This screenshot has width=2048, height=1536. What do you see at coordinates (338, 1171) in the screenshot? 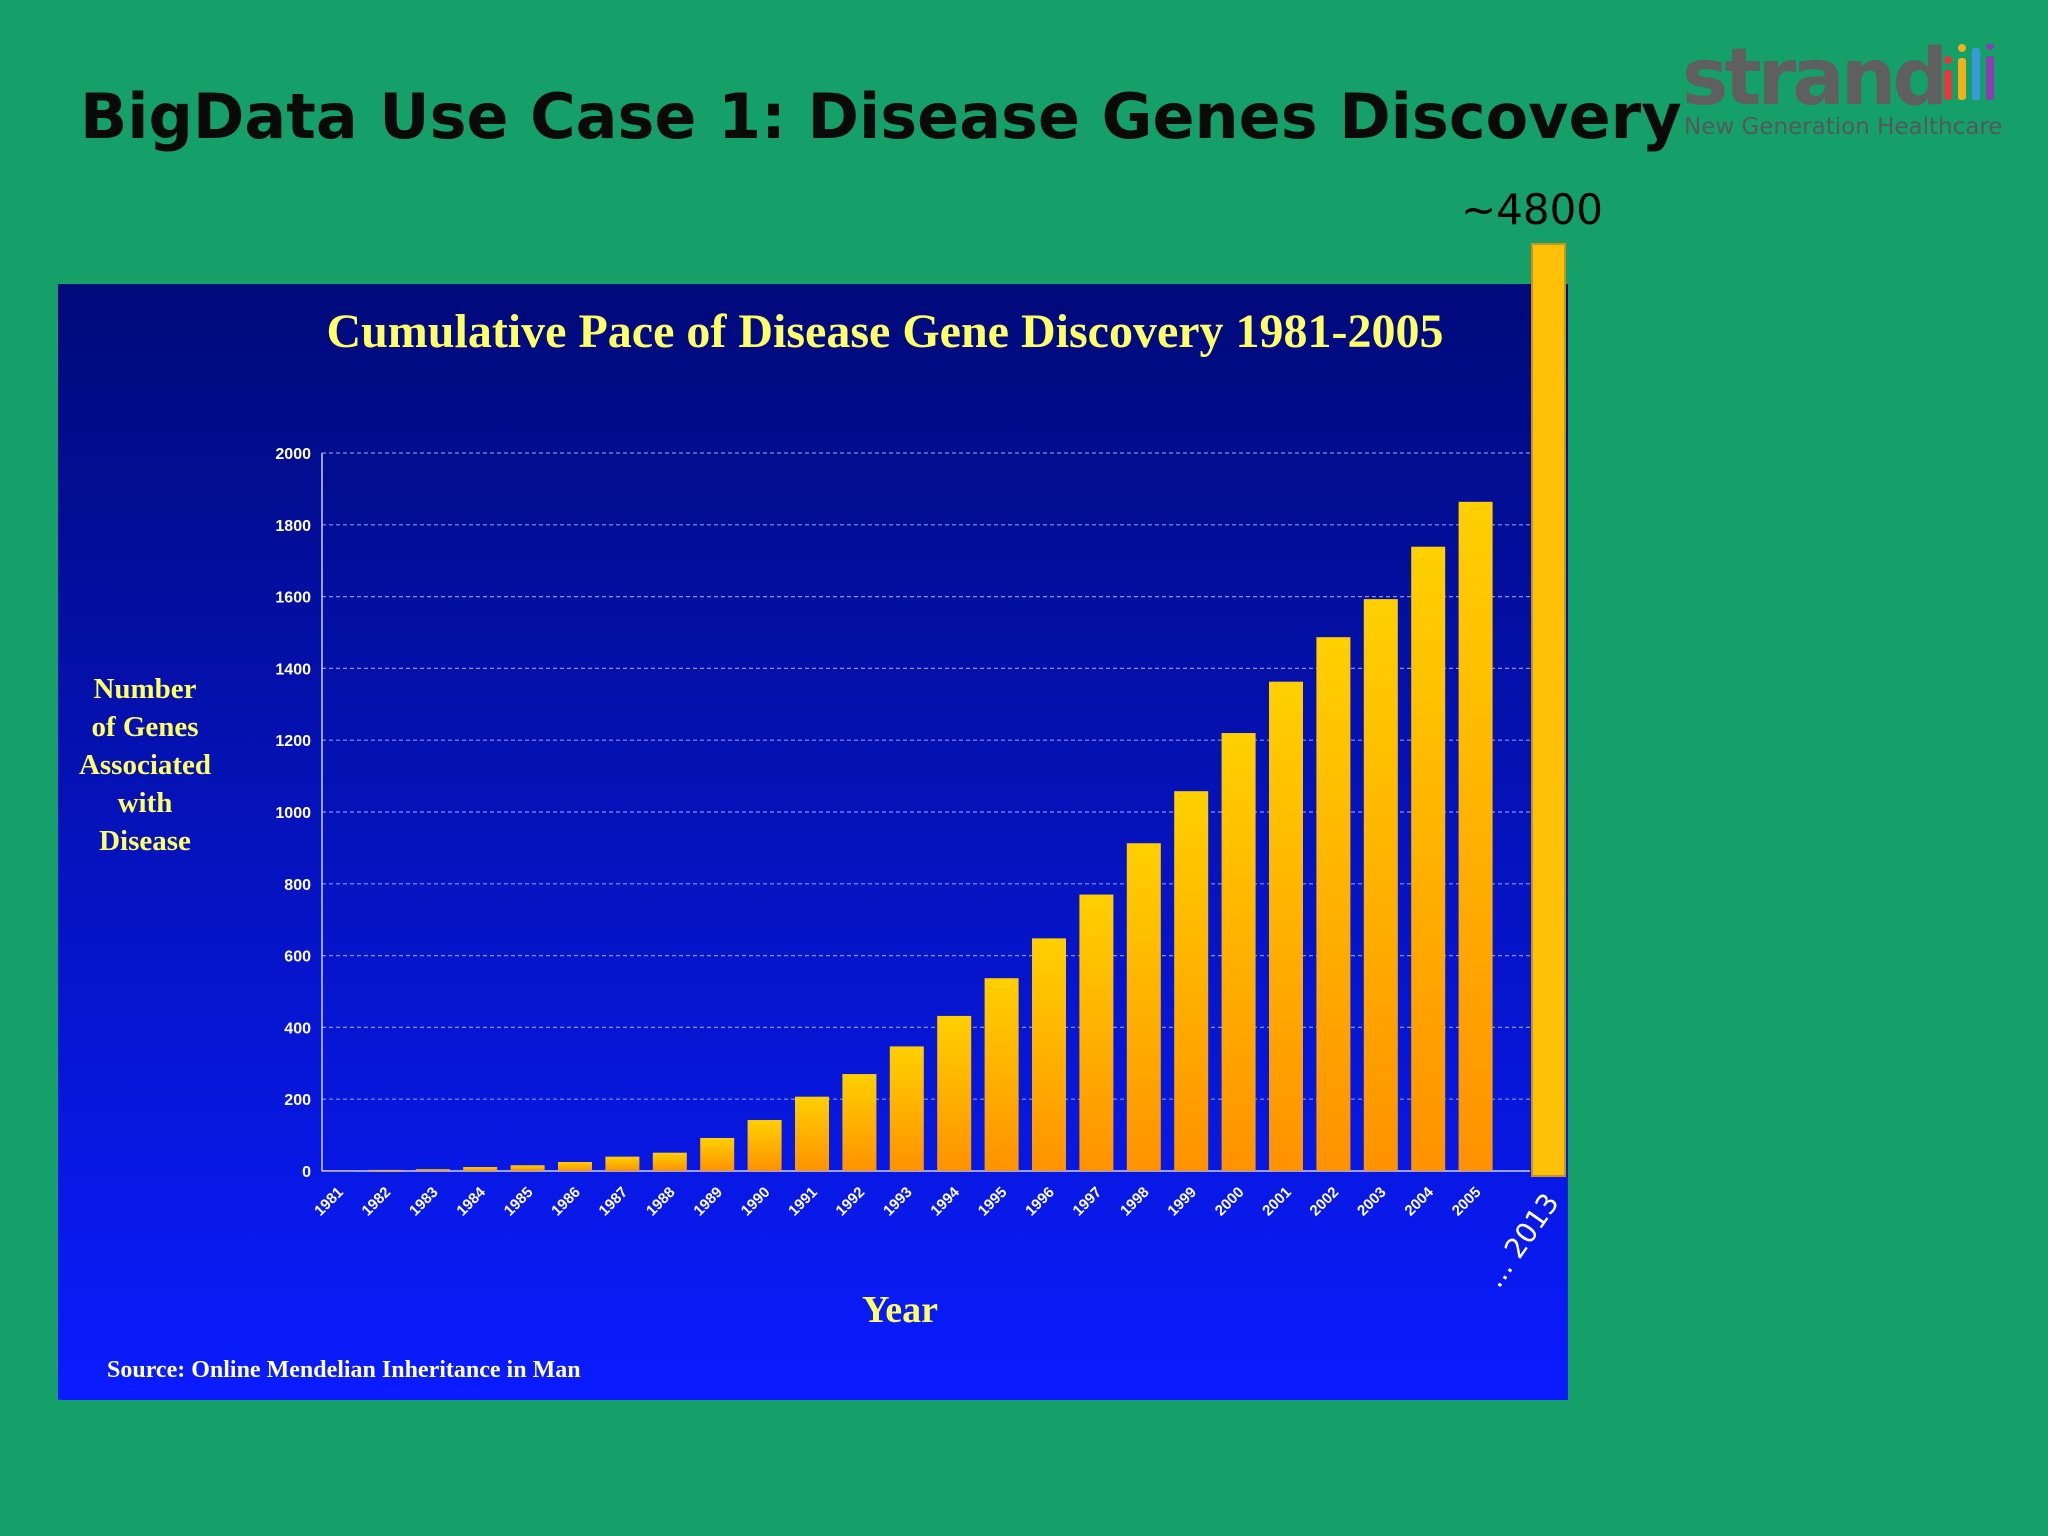
I see `bar-1981` at bounding box center [338, 1171].